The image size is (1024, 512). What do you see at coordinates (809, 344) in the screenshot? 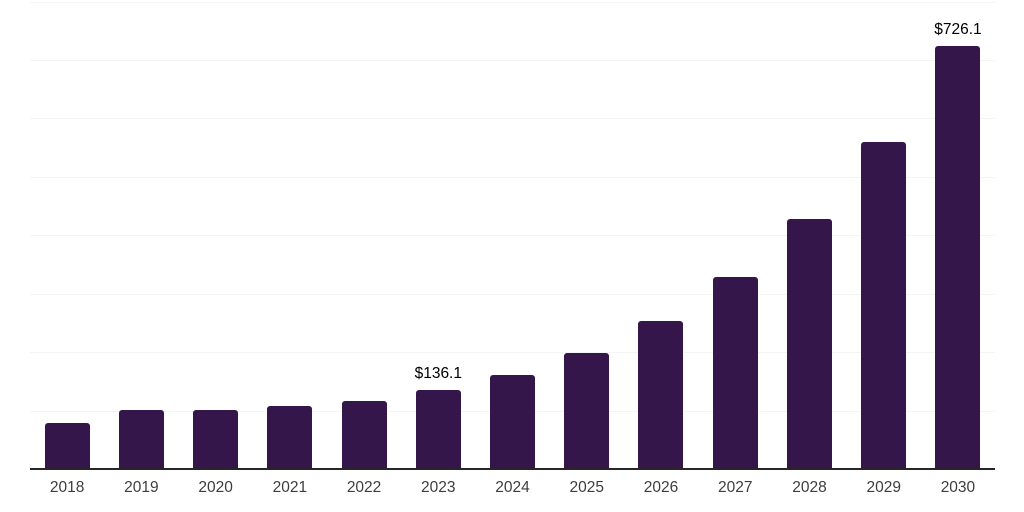
I see `bar-2028` at bounding box center [809, 344].